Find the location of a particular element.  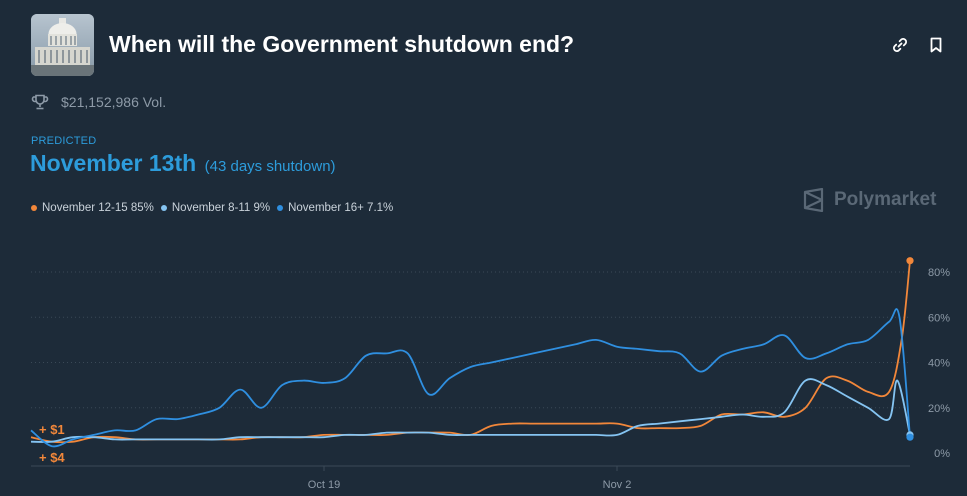

legend-label: November 12-15 85% is located at coordinates (98, 208).